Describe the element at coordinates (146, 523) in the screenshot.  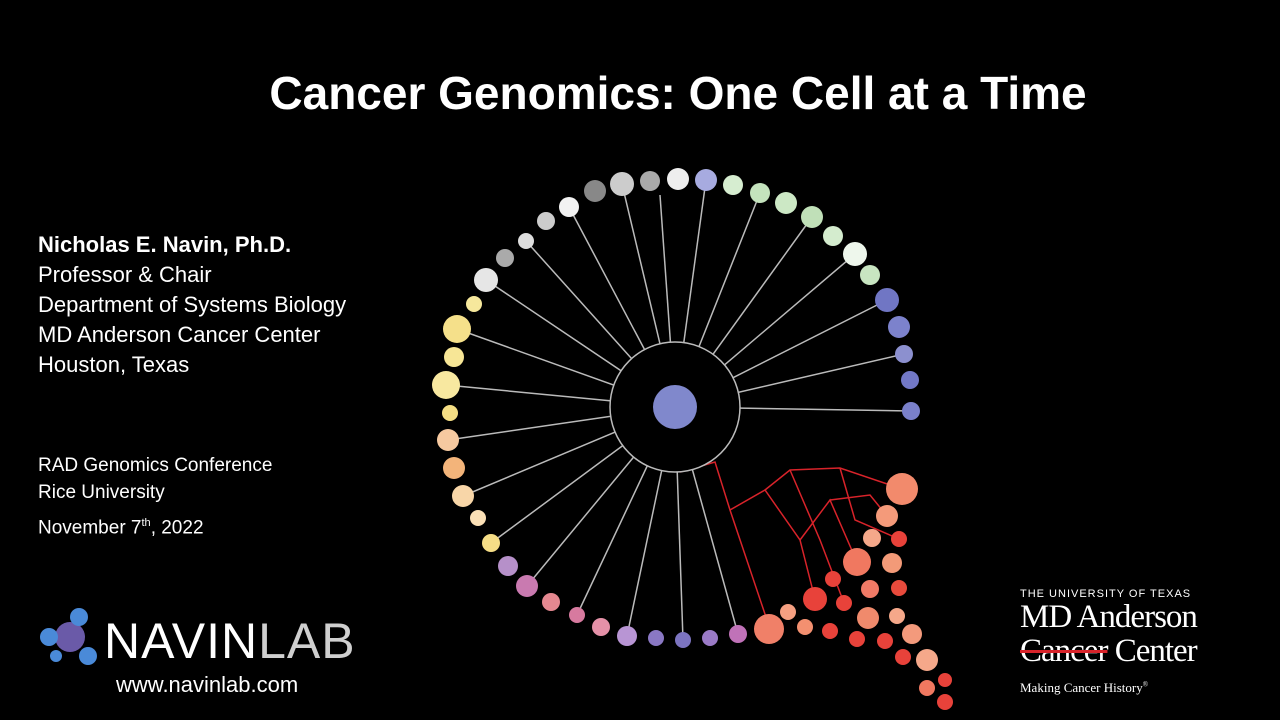
I see `date-suffix: th` at that location.